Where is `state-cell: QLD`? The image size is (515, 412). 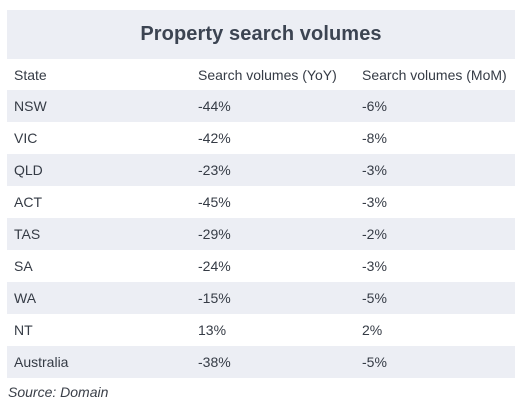 state-cell: QLD is located at coordinates (99, 170).